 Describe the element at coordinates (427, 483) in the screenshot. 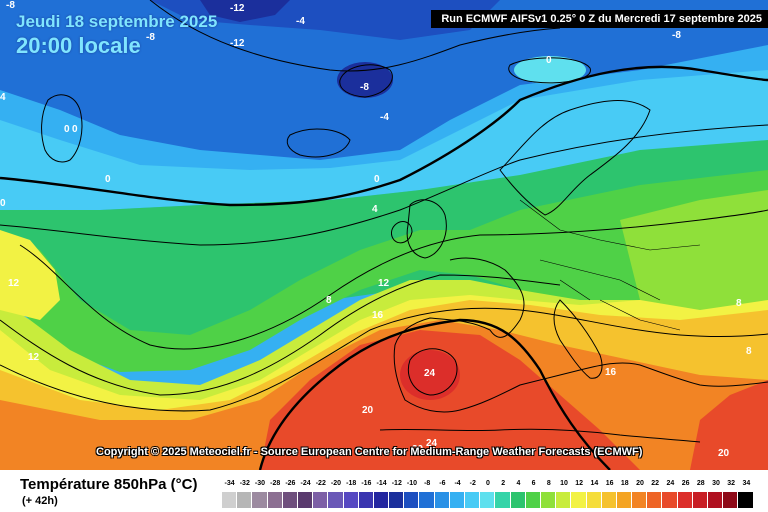

I see `scale-tick-label: -8` at that location.